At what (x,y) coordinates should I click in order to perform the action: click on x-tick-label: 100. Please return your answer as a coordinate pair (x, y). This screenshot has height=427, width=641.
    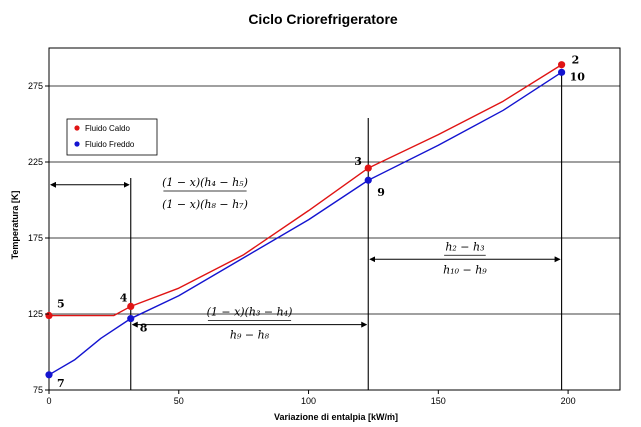
    Looking at the image, I should click on (308, 401).